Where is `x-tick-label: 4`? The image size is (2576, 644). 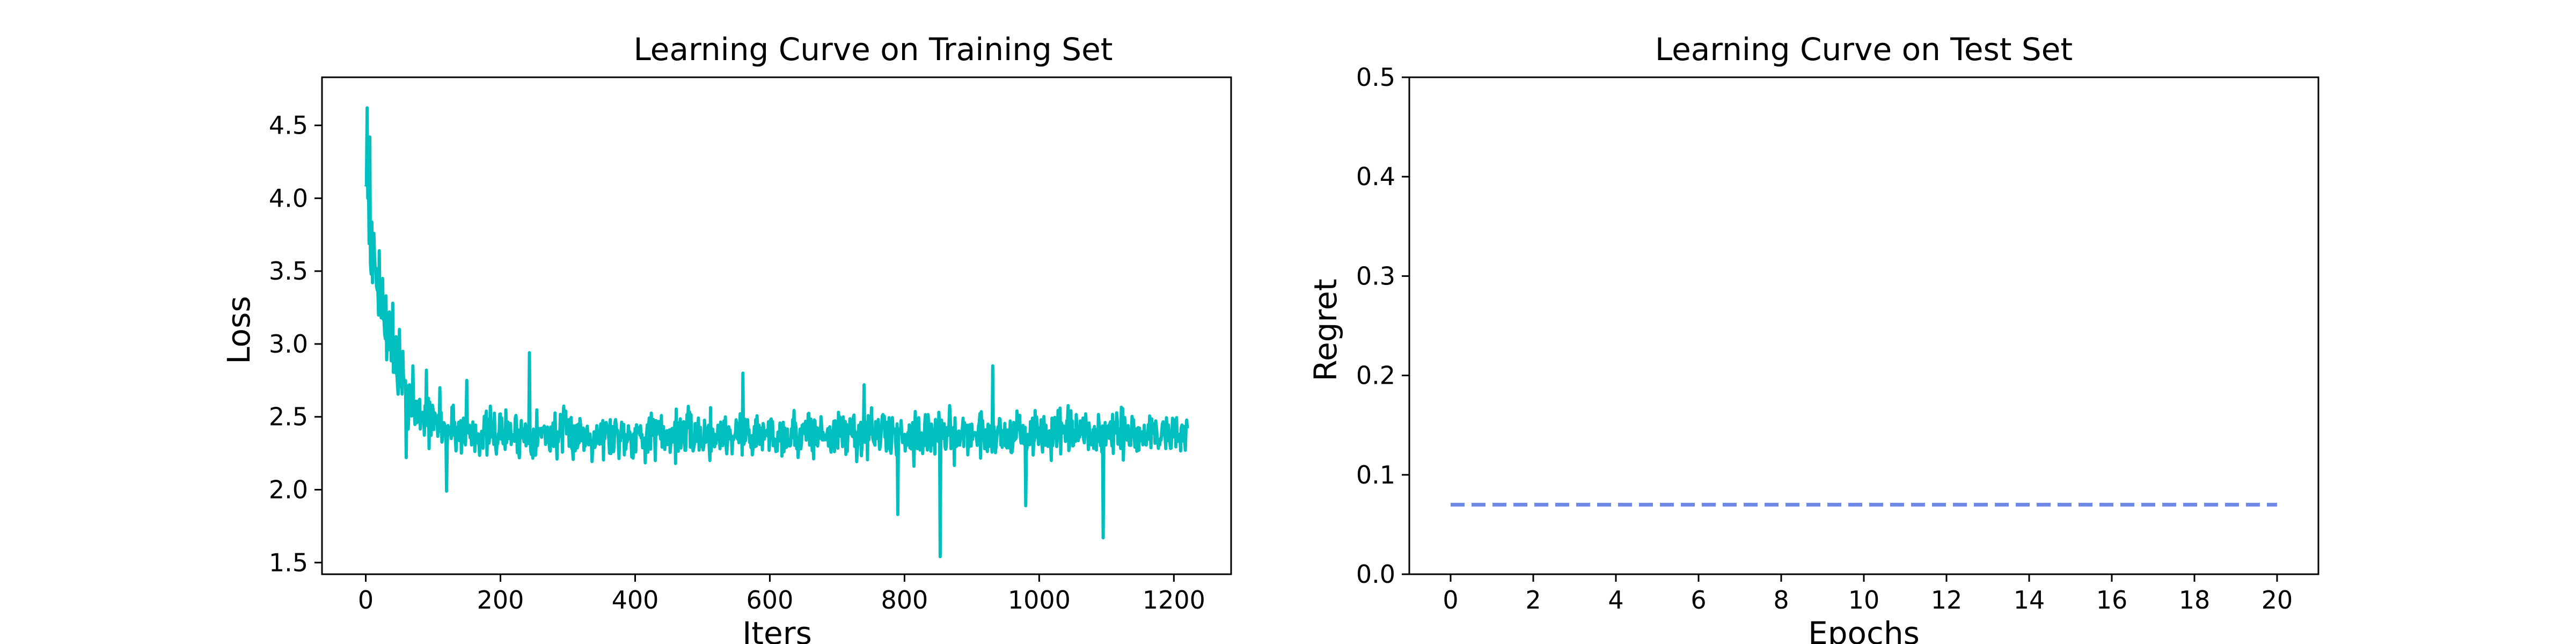 x-tick-label: 4 is located at coordinates (1615, 600).